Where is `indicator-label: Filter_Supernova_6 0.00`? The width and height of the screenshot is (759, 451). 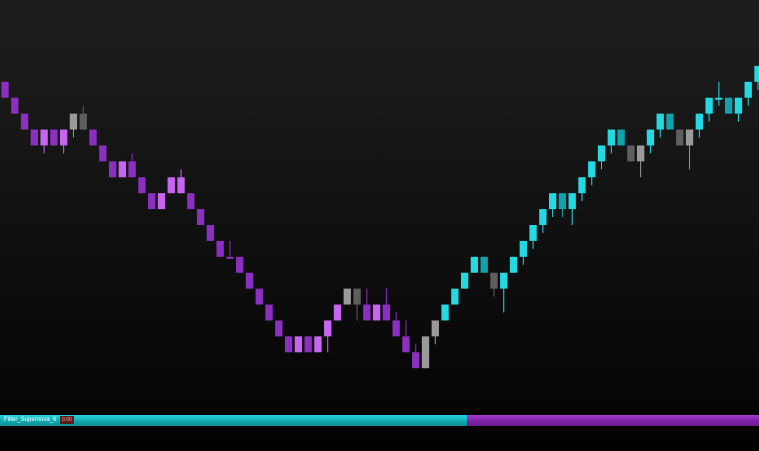 indicator-label: Filter_Supernova_6 0.00 is located at coordinates (39, 420).